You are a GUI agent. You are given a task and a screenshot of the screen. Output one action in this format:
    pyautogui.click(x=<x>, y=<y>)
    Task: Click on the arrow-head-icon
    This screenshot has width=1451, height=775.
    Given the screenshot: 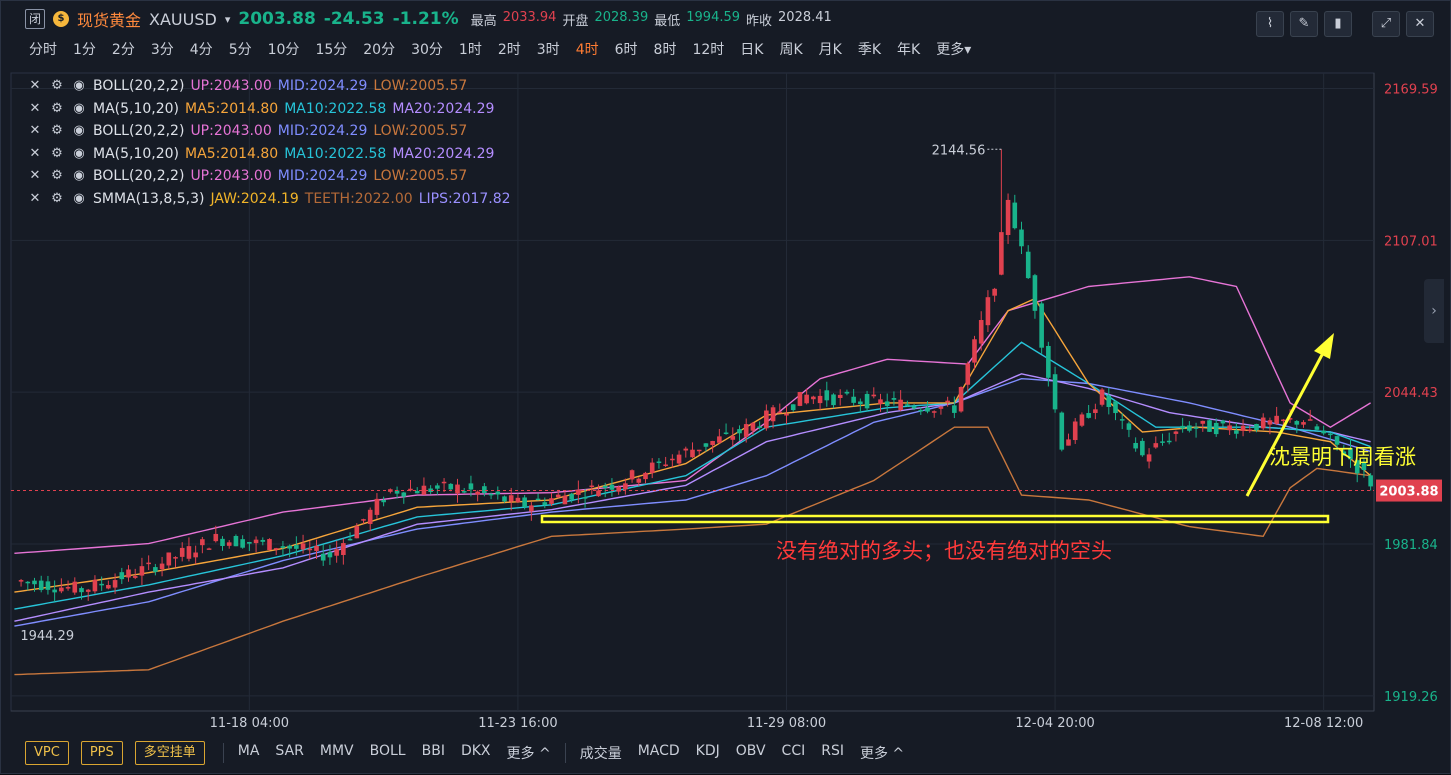 What is the action you would take?
    pyautogui.click(x=1324, y=346)
    